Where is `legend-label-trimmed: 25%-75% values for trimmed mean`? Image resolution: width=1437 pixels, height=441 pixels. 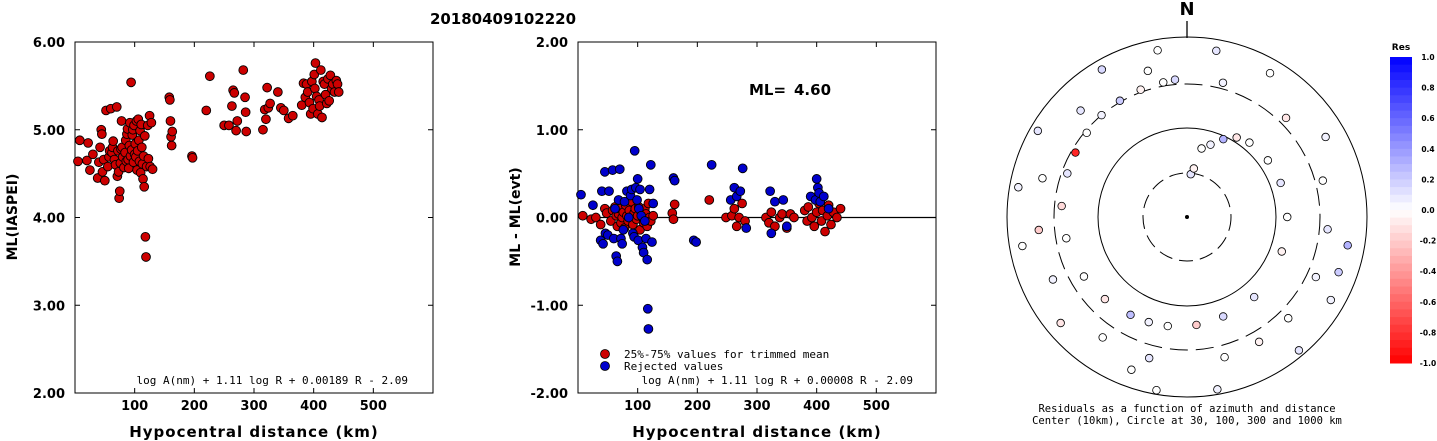
legend-label-trimmed: 25%-75% values for trimmed mean is located at coordinates (726, 354).